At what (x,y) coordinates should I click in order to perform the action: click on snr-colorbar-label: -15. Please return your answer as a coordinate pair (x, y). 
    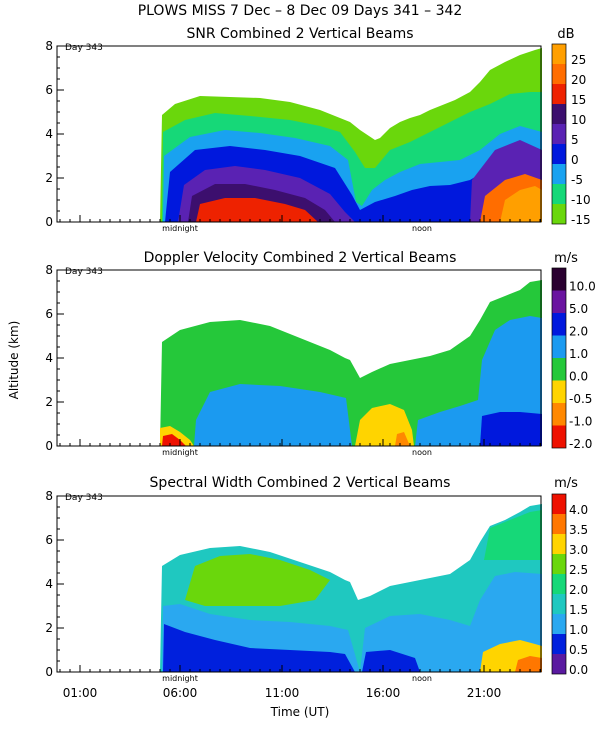
    Looking at the image, I should click on (581, 220).